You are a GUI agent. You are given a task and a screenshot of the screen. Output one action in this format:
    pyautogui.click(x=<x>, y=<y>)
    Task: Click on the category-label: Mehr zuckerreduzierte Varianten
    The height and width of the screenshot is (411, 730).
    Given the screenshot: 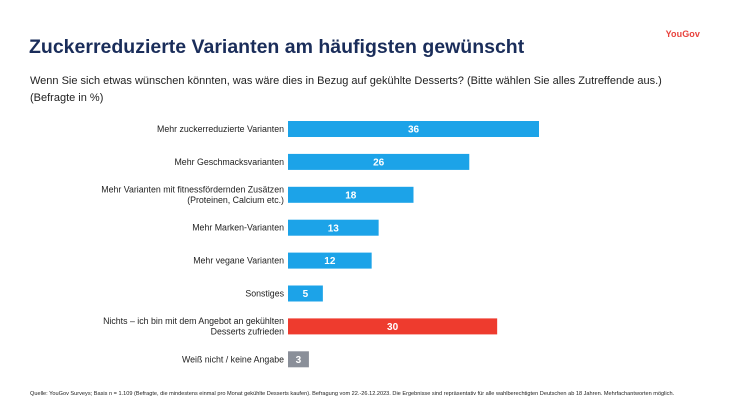 What is the action you would take?
    pyautogui.click(x=220, y=129)
    